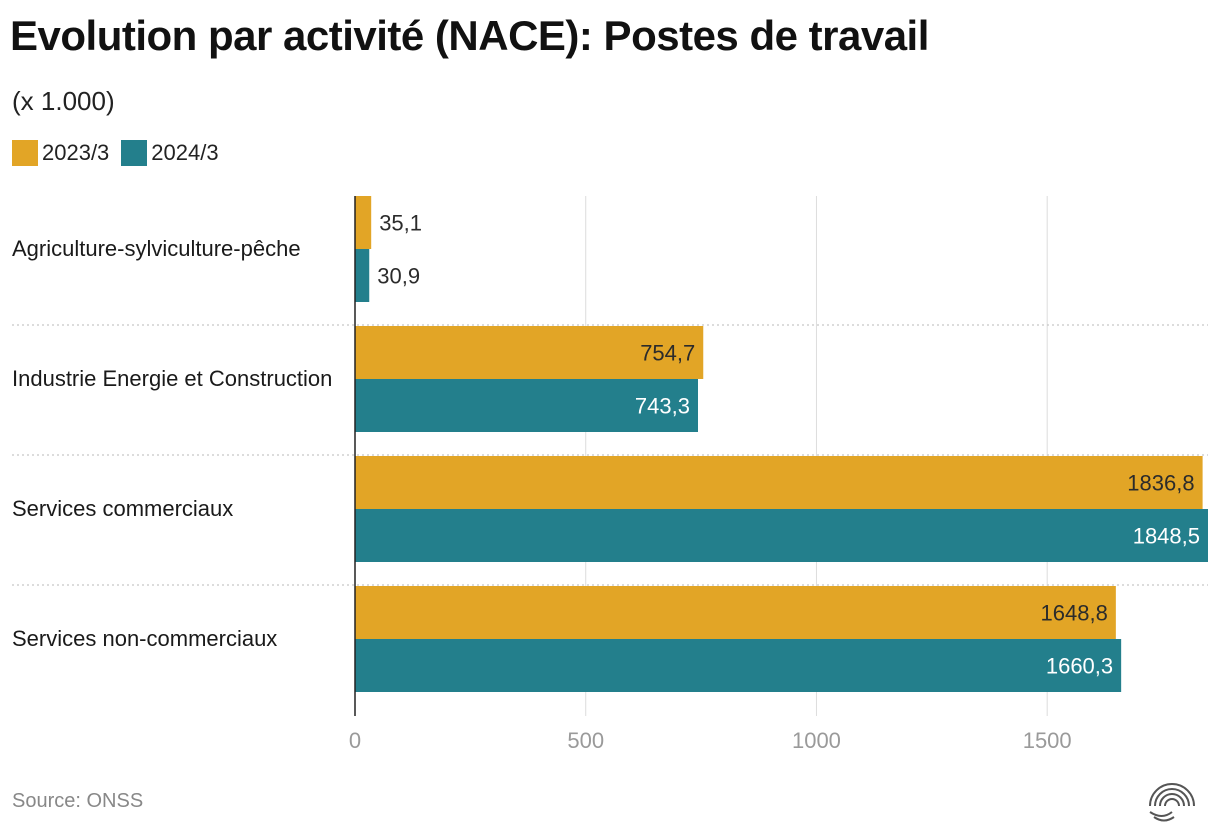 The width and height of the screenshot is (1220, 840). Describe the element at coordinates (144, 638) in the screenshot. I see `category-label: Services non-commerciaux` at that location.